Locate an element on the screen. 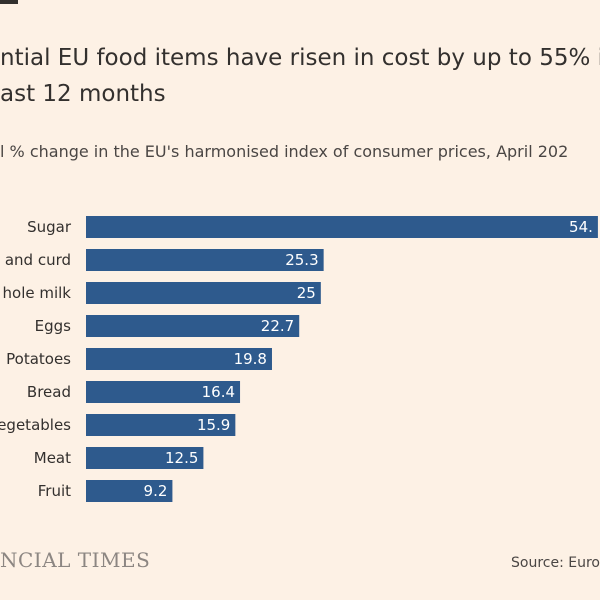  value-label-7: 12.5 is located at coordinates (181, 458).